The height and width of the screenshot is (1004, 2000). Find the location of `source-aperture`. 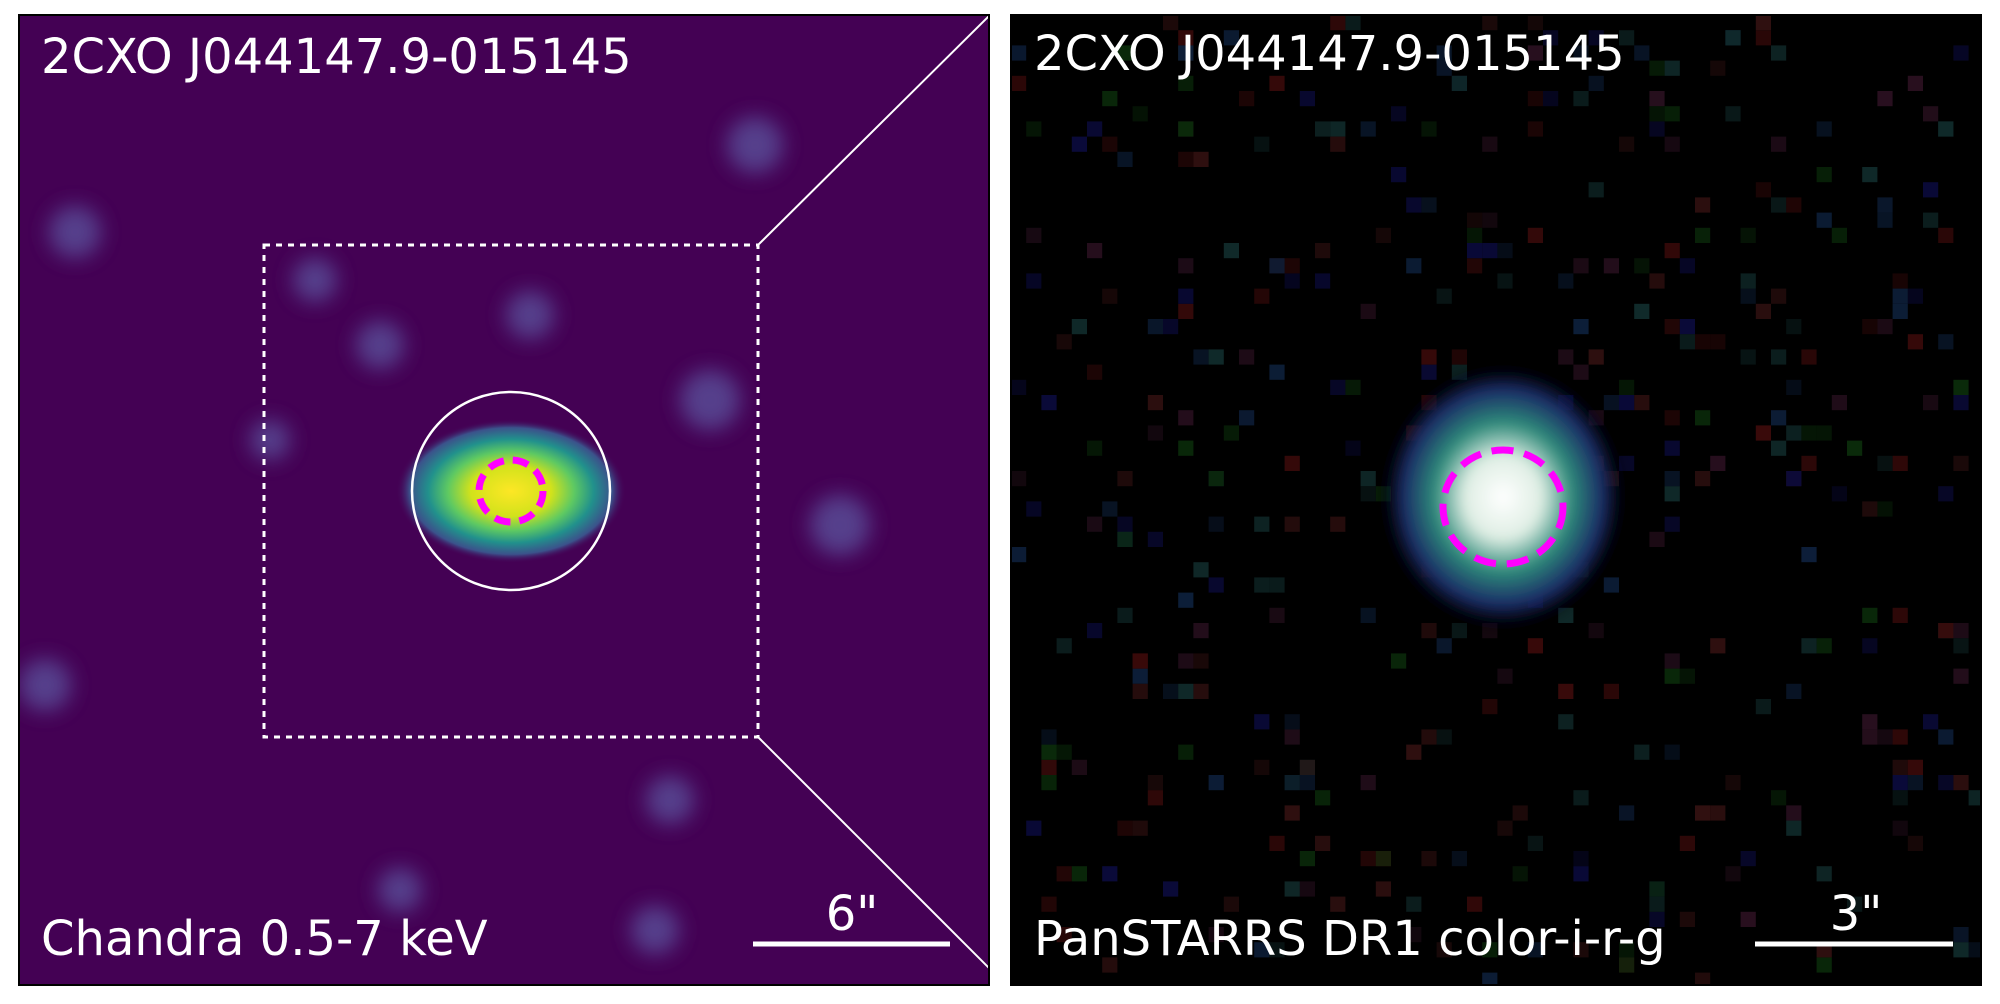

source-aperture is located at coordinates (511, 491).